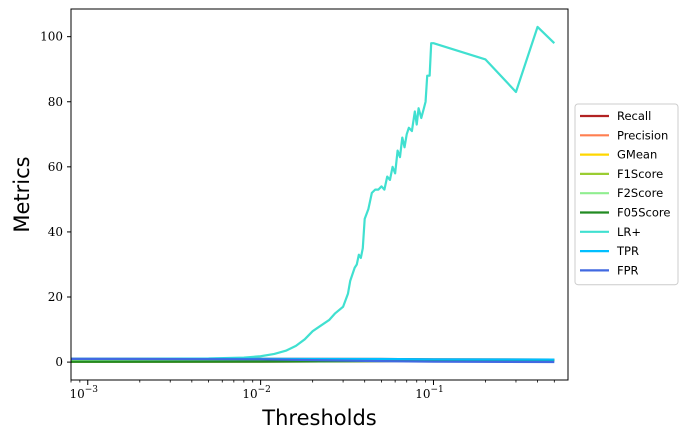 The width and height of the screenshot is (686, 441). Describe the element at coordinates (55, 102) in the screenshot. I see `y-tick-label-4: 80` at that location.